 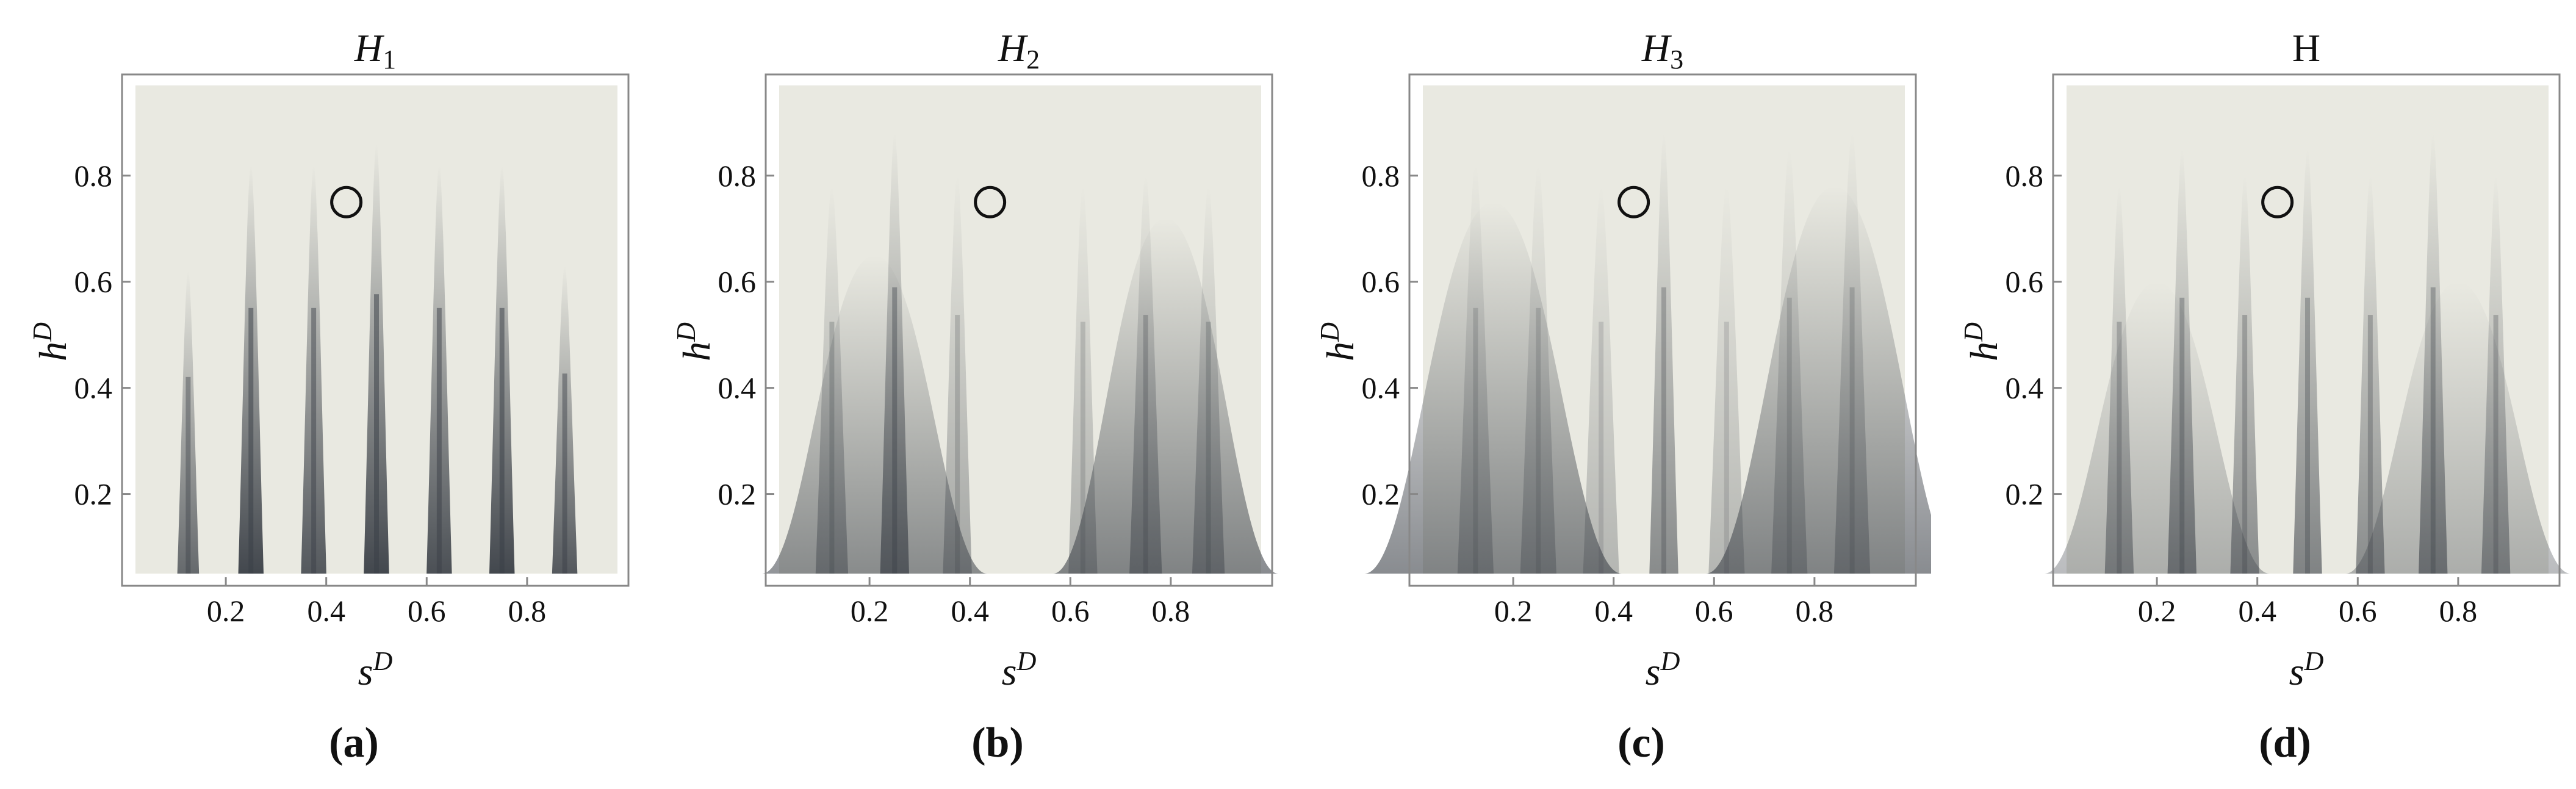 What do you see at coordinates (2306, 48) in the screenshot?
I see `panel-title: H` at bounding box center [2306, 48].